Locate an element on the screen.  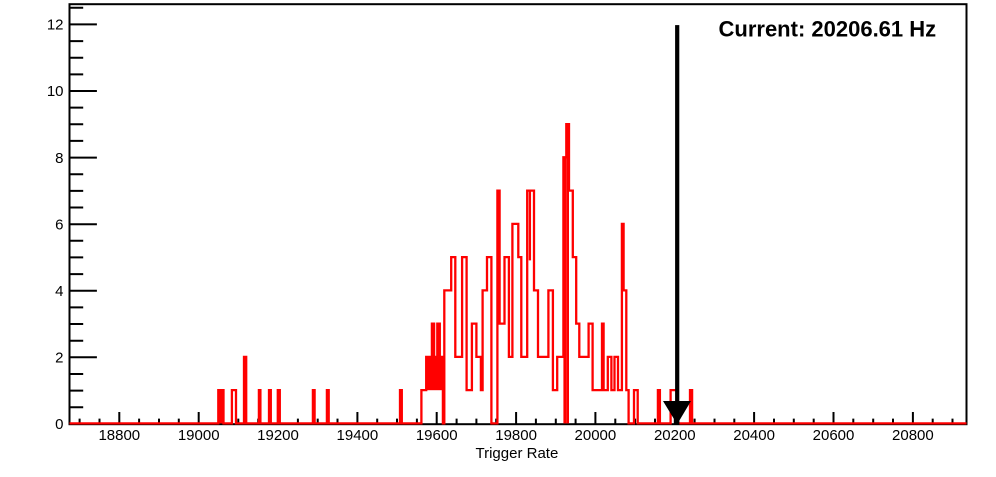
svg-text: 20600 is located at coordinates (834, 435).